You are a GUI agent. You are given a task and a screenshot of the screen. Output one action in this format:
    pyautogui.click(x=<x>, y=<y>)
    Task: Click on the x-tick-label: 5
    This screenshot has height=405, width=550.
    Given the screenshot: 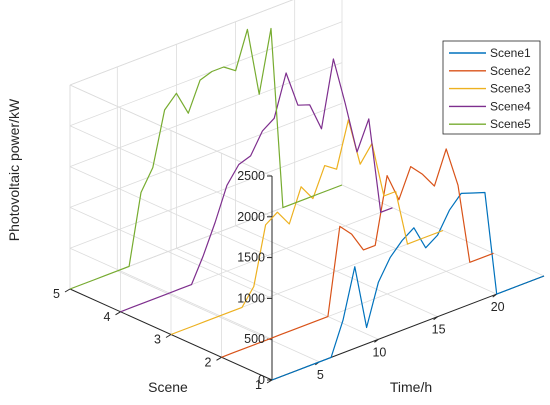 What is the action you would take?
    pyautogui.click(x=320, y=375)
    